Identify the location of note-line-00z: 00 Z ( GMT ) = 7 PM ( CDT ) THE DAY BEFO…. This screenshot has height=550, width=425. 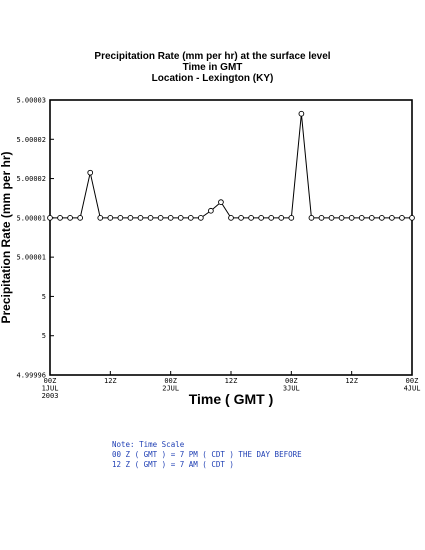
(207, 454).